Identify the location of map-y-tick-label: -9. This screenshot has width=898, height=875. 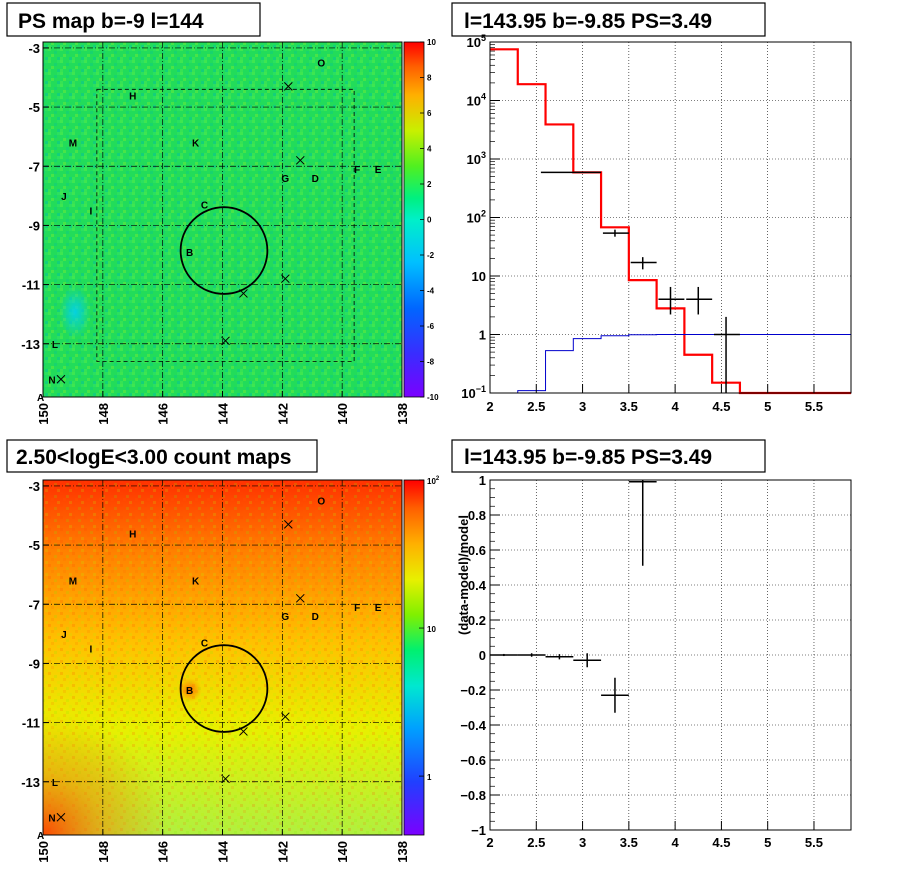
(34, 663).